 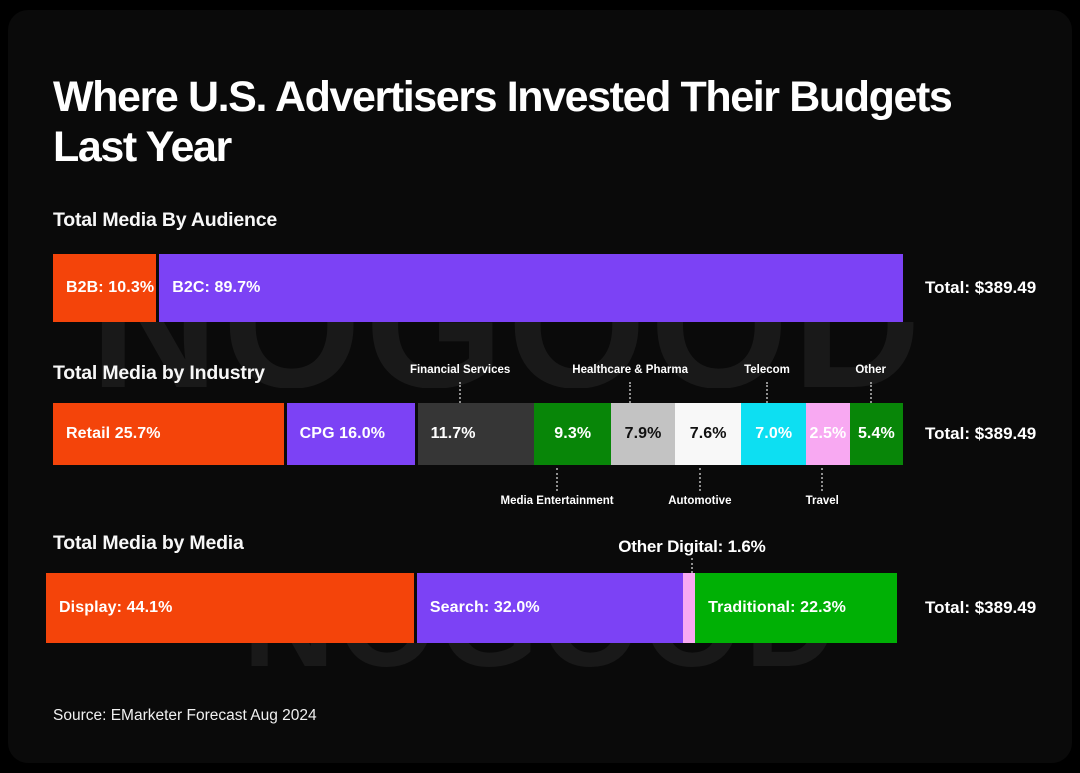 I want to click on segment-label-other: 5.4%, so click(x=876, y=433).